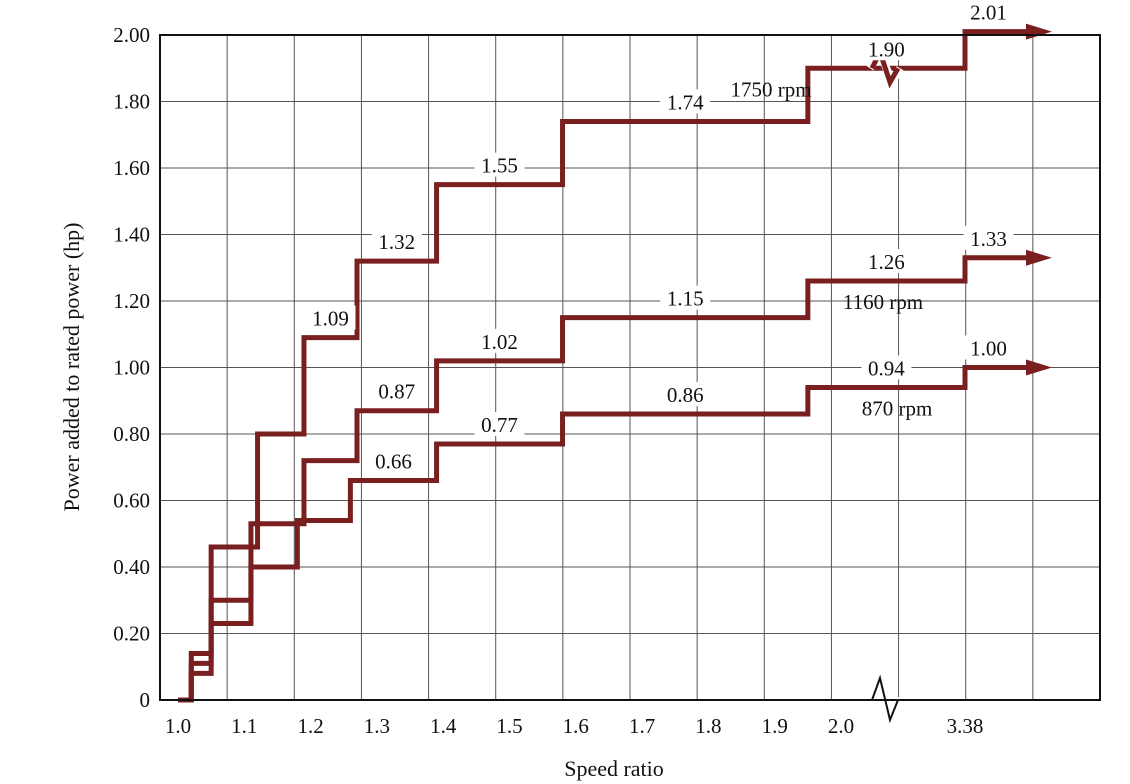 This screenshot has width=1130, height=784. Describe the element at coordinates (131, 434) in the screenshot. I see `y-tick-label: 0.80` at that location.